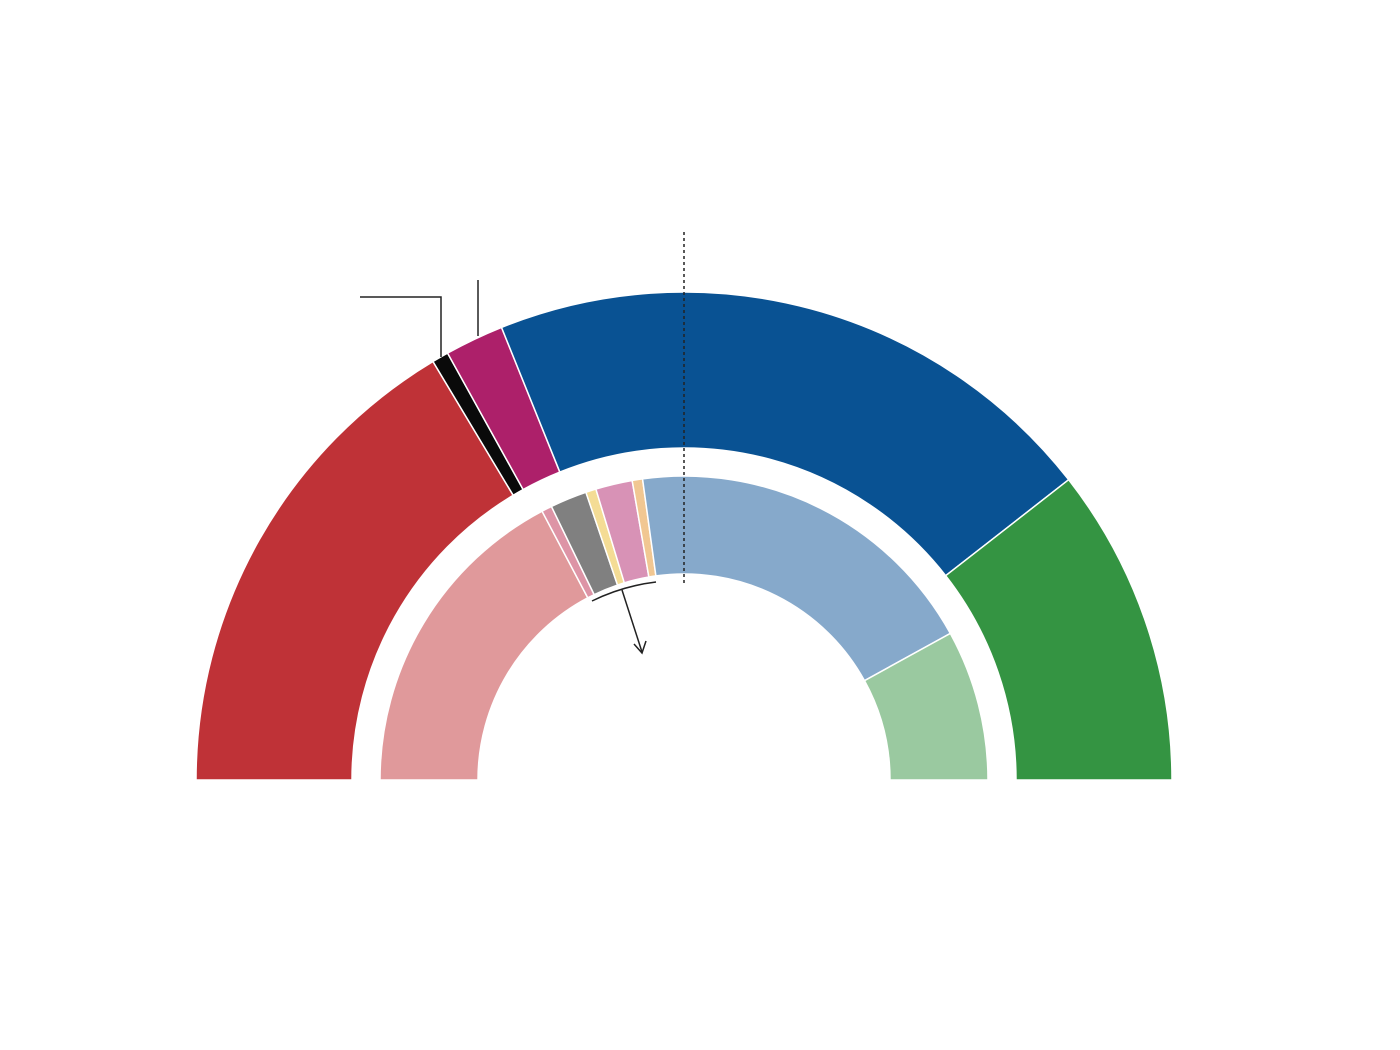  I want to click on bracket, so click(624, 591).